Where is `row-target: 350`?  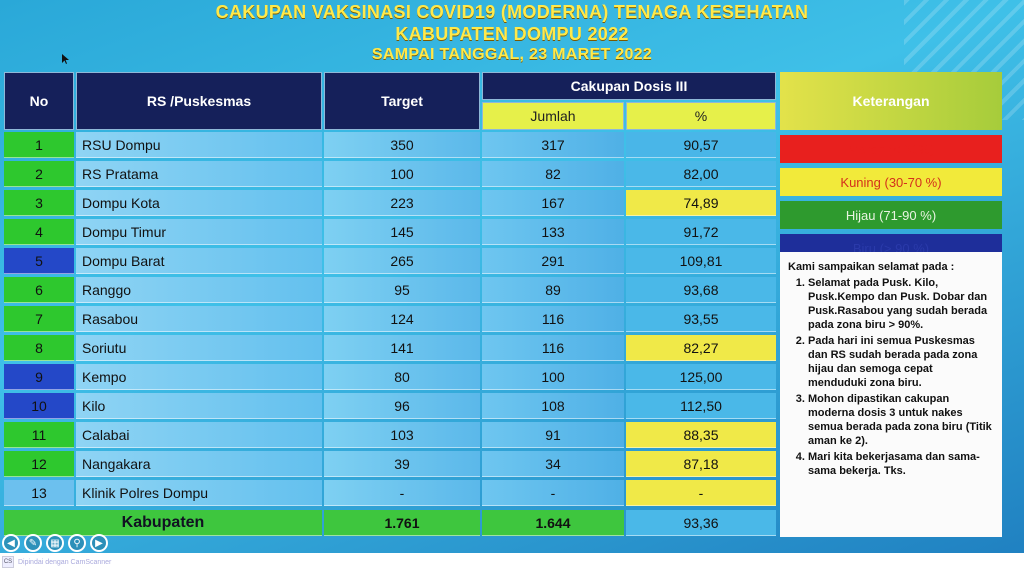
row-target: 350 is located at coordinates (402, 145).